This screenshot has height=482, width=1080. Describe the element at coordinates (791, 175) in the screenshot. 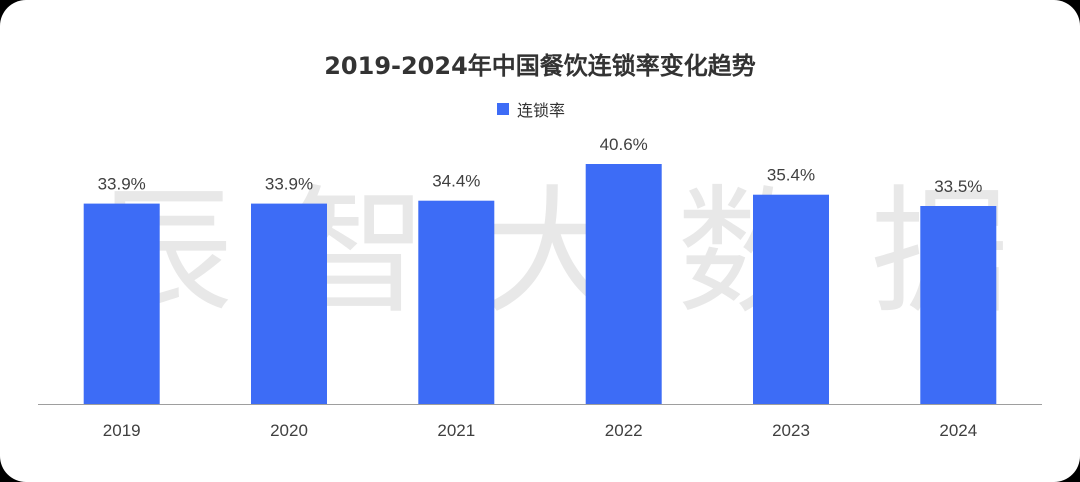

I see `data-label-2023: 35.4%` at that location.